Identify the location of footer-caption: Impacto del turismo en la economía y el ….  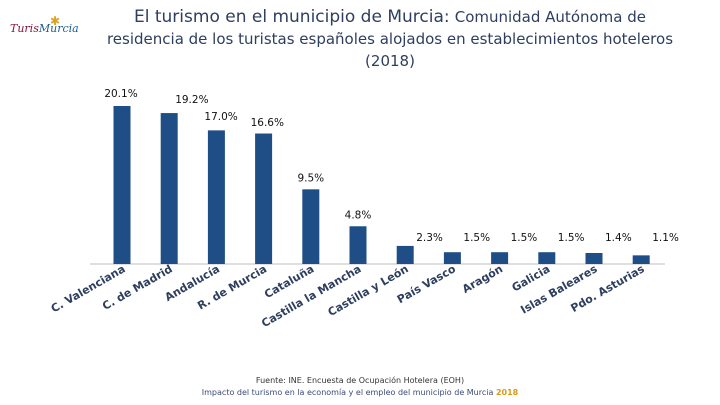
(360, 392).